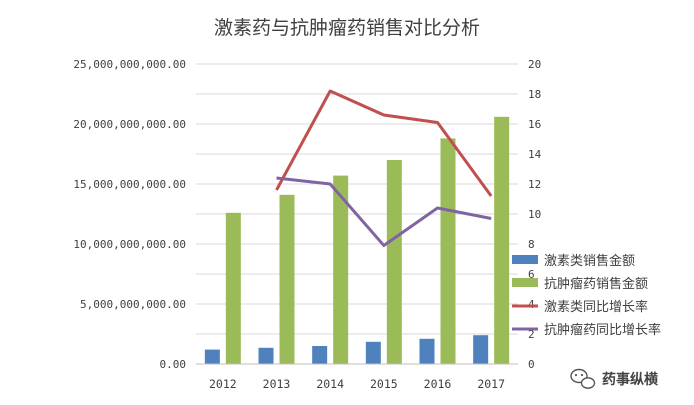 The image size is (694, 405). I want to click on x-axis: 2012 2013 2014 2015 2016 2017, so click(357, 377).